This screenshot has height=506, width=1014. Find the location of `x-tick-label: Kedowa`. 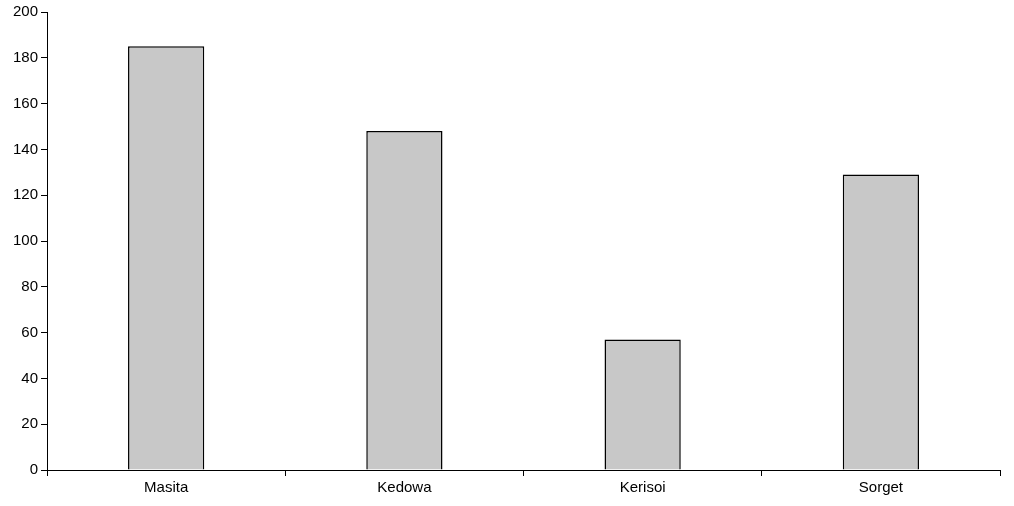

x-tick-label: Kedowa is located at coordinates (405, 487).